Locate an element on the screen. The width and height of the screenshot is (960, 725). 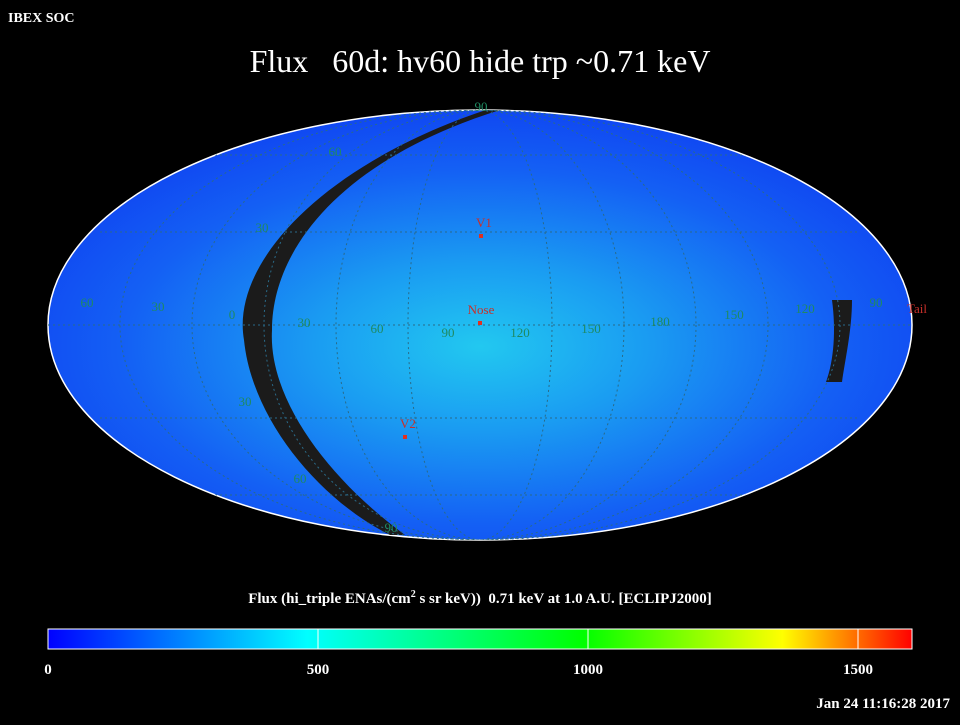
title: Flux 60d: hv60 hide trp ~0.71 keV is located at coordinates (480, 61).